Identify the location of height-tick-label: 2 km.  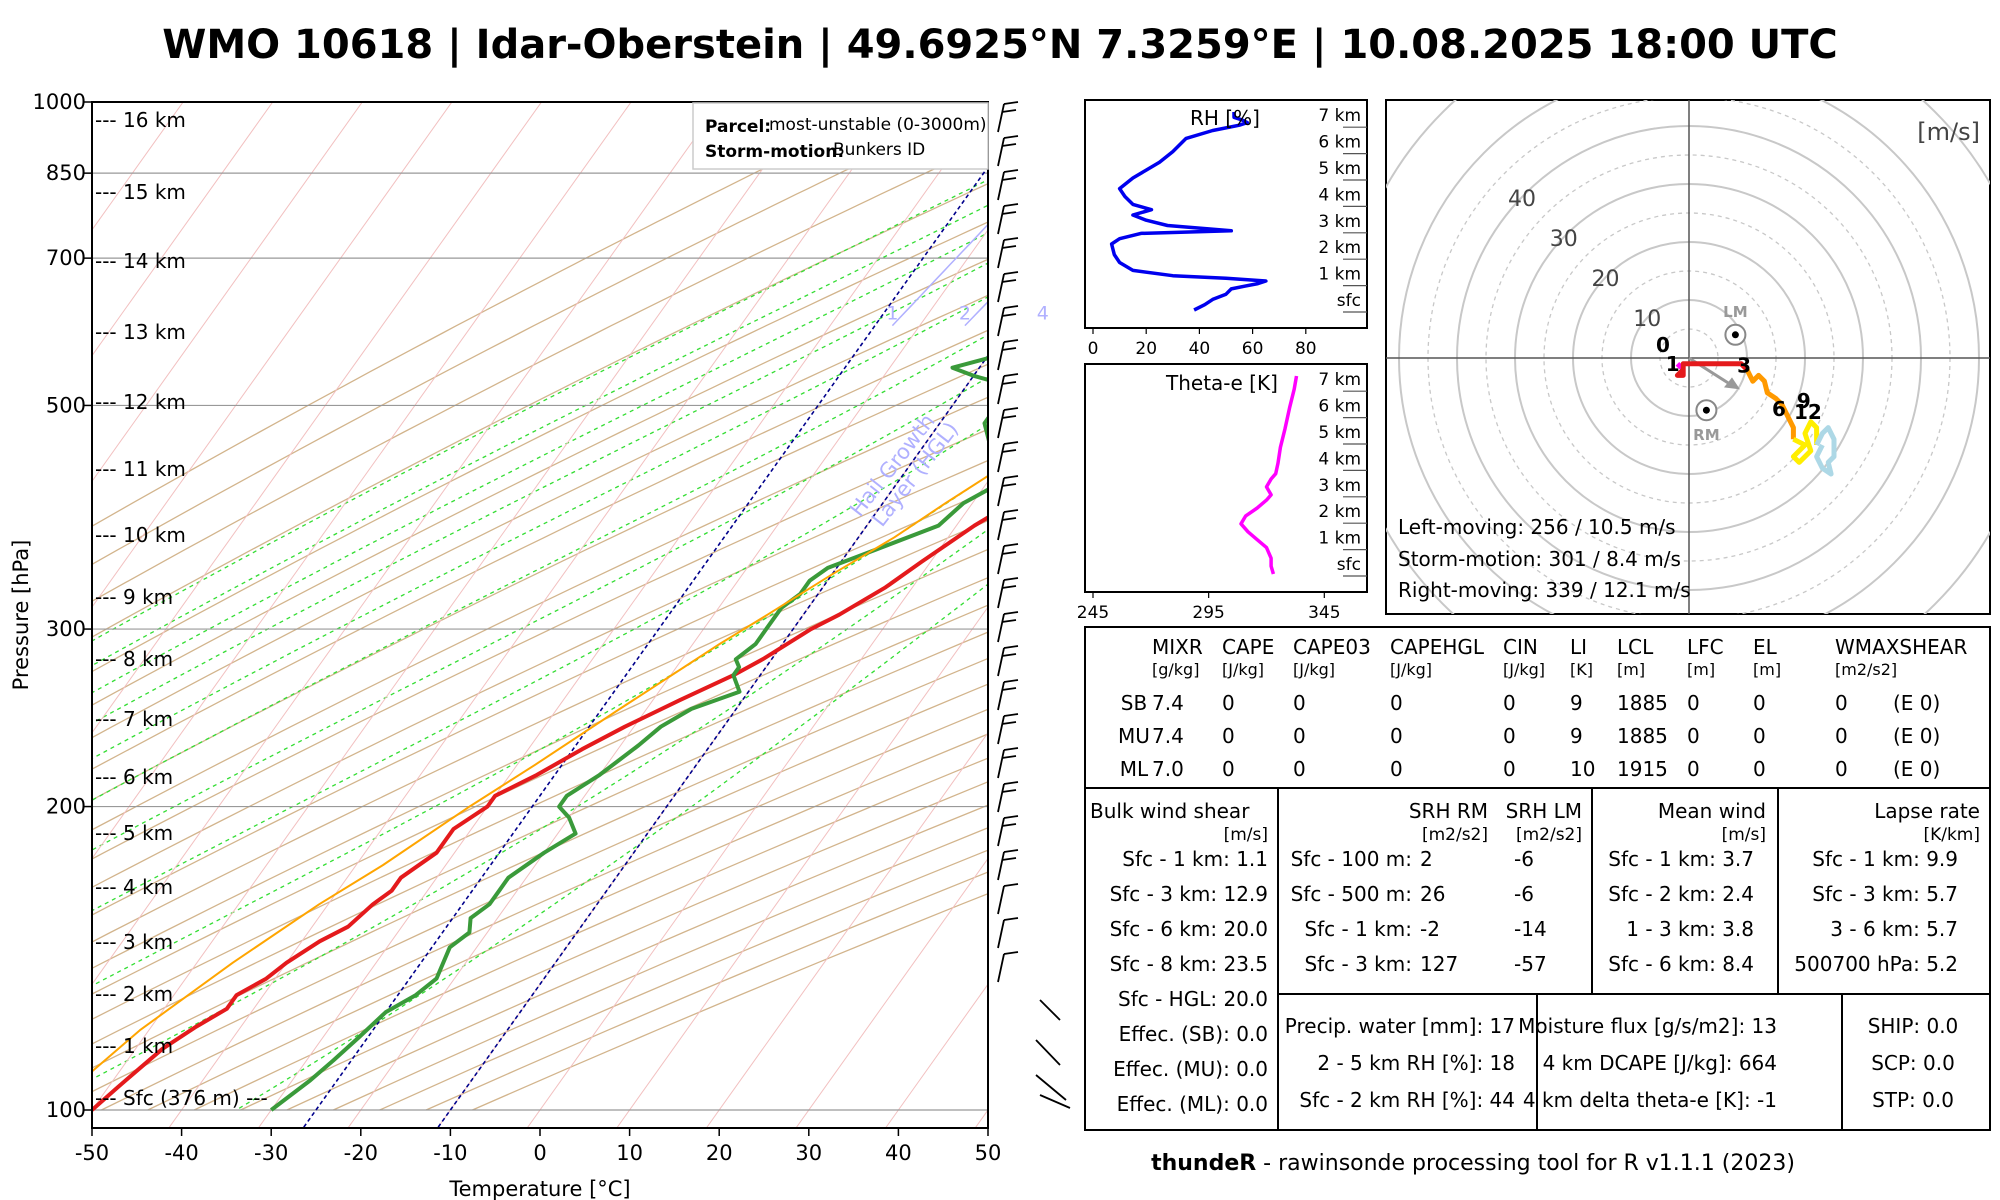
(1339, 248).